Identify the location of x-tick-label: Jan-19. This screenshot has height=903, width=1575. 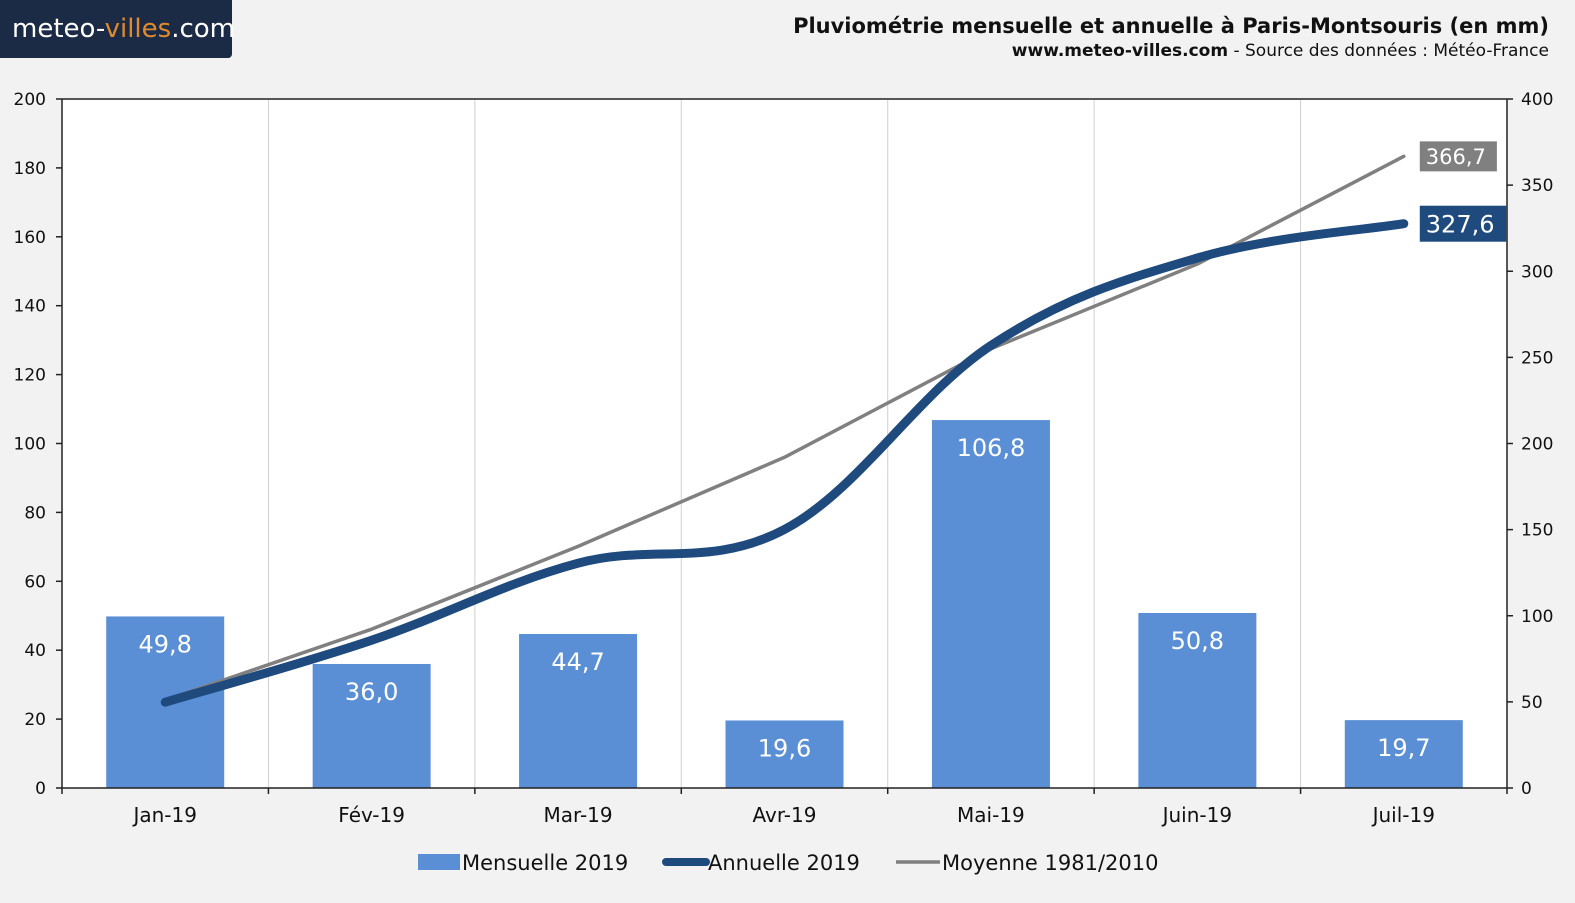
(164, 815).